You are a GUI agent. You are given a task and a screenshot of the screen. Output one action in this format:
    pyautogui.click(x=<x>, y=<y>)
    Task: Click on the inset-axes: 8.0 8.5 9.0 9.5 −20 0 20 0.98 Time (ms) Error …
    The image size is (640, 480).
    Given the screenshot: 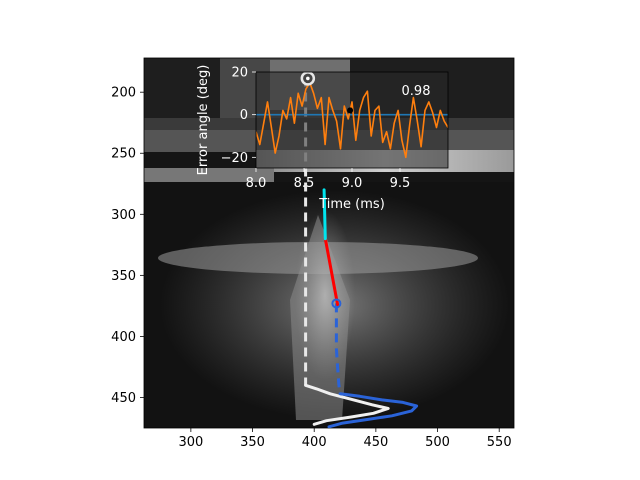 What is the action you would take?
    pyautogui.click(x=322, y=138)
    